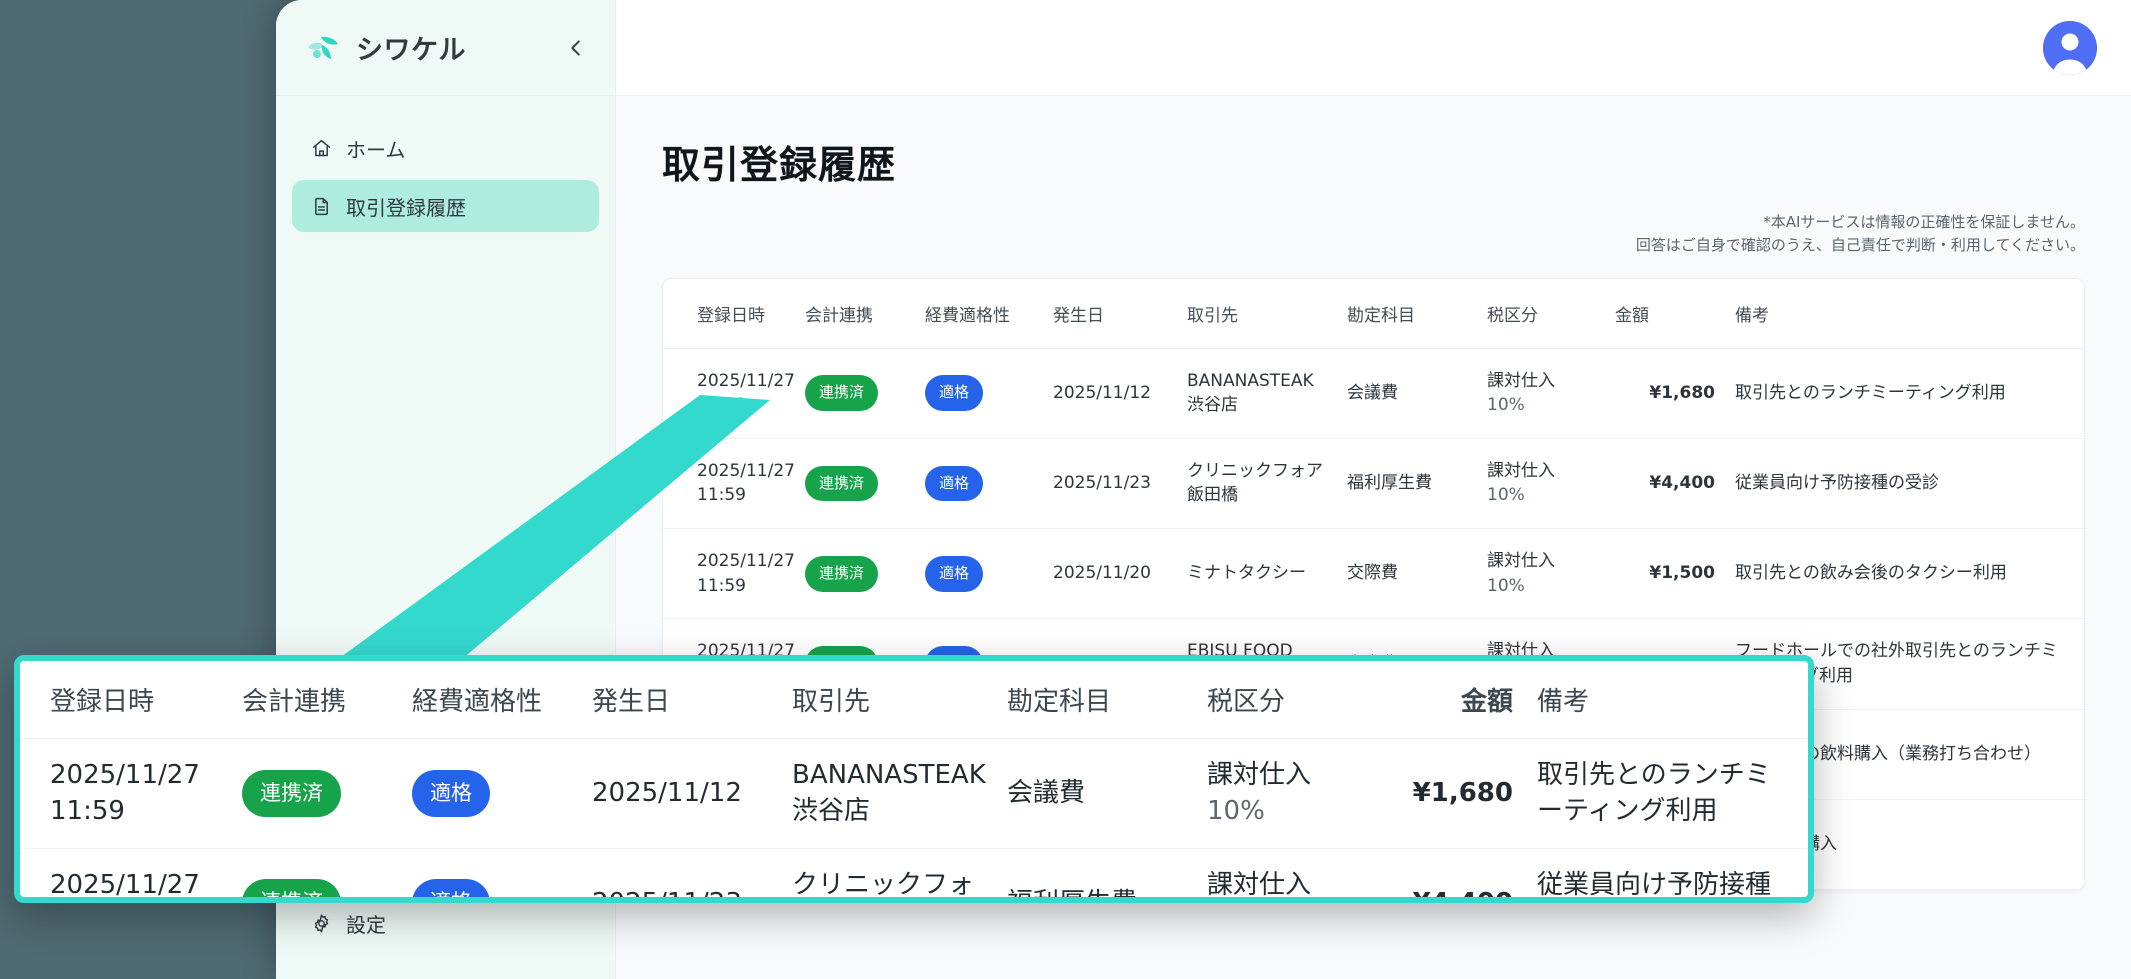  Describe the element at coordinates (1257, 313) in the screenshot. I see `column-header-partner: 取引先` at that location.